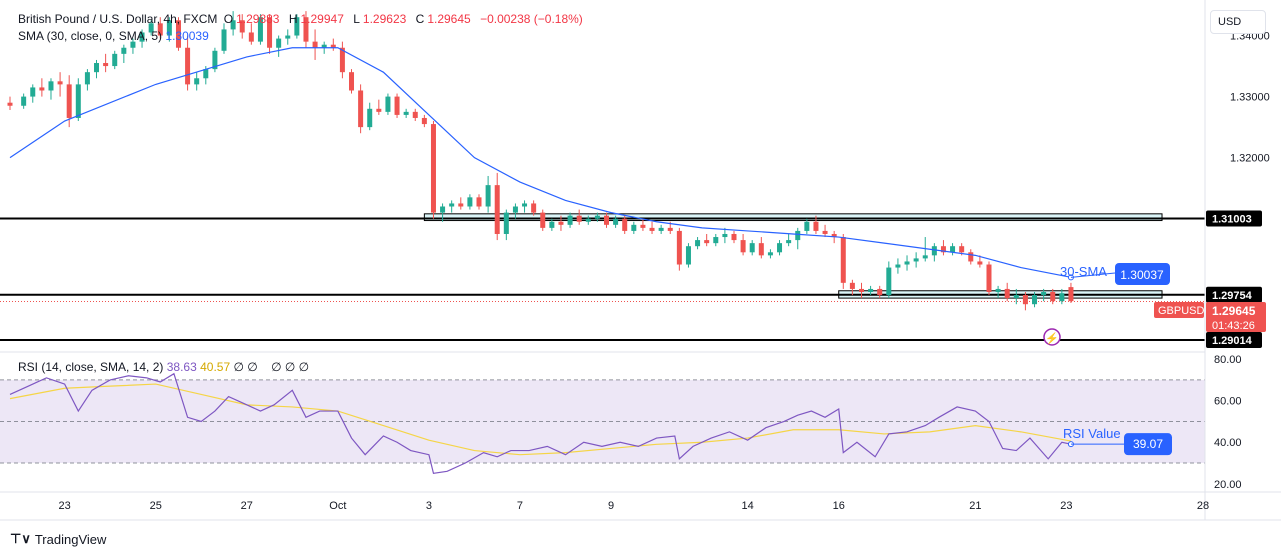  What do you see at coordinates (420, 19) in the screenshot?
I see `close-label: C` at bounding box center [420, 19].